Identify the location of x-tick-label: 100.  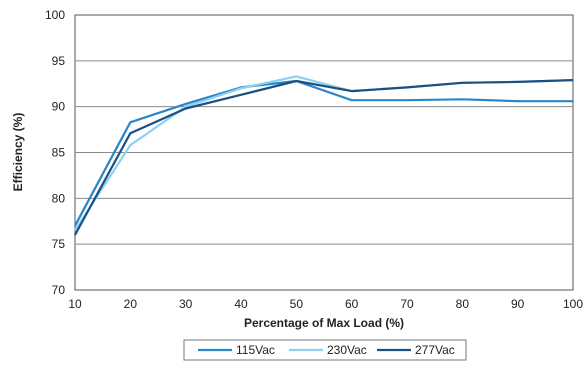
(573, 304).